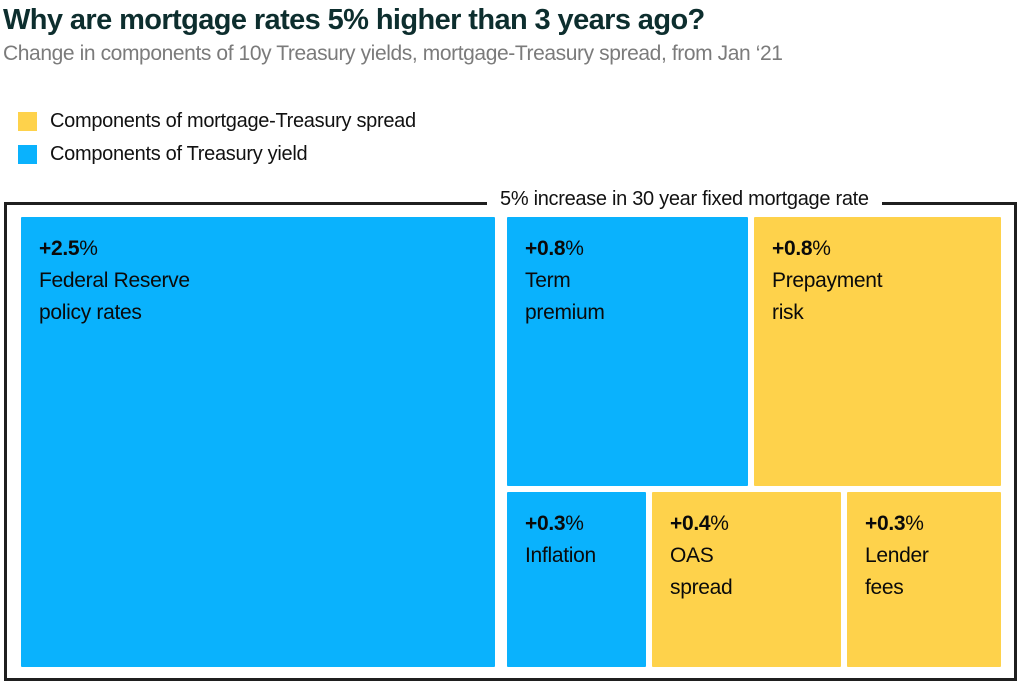 The image size is (1024, 690). Describe the element at coordinates (827, 280) in the screenshot. I see `tile-label: Prepayment` at that location.